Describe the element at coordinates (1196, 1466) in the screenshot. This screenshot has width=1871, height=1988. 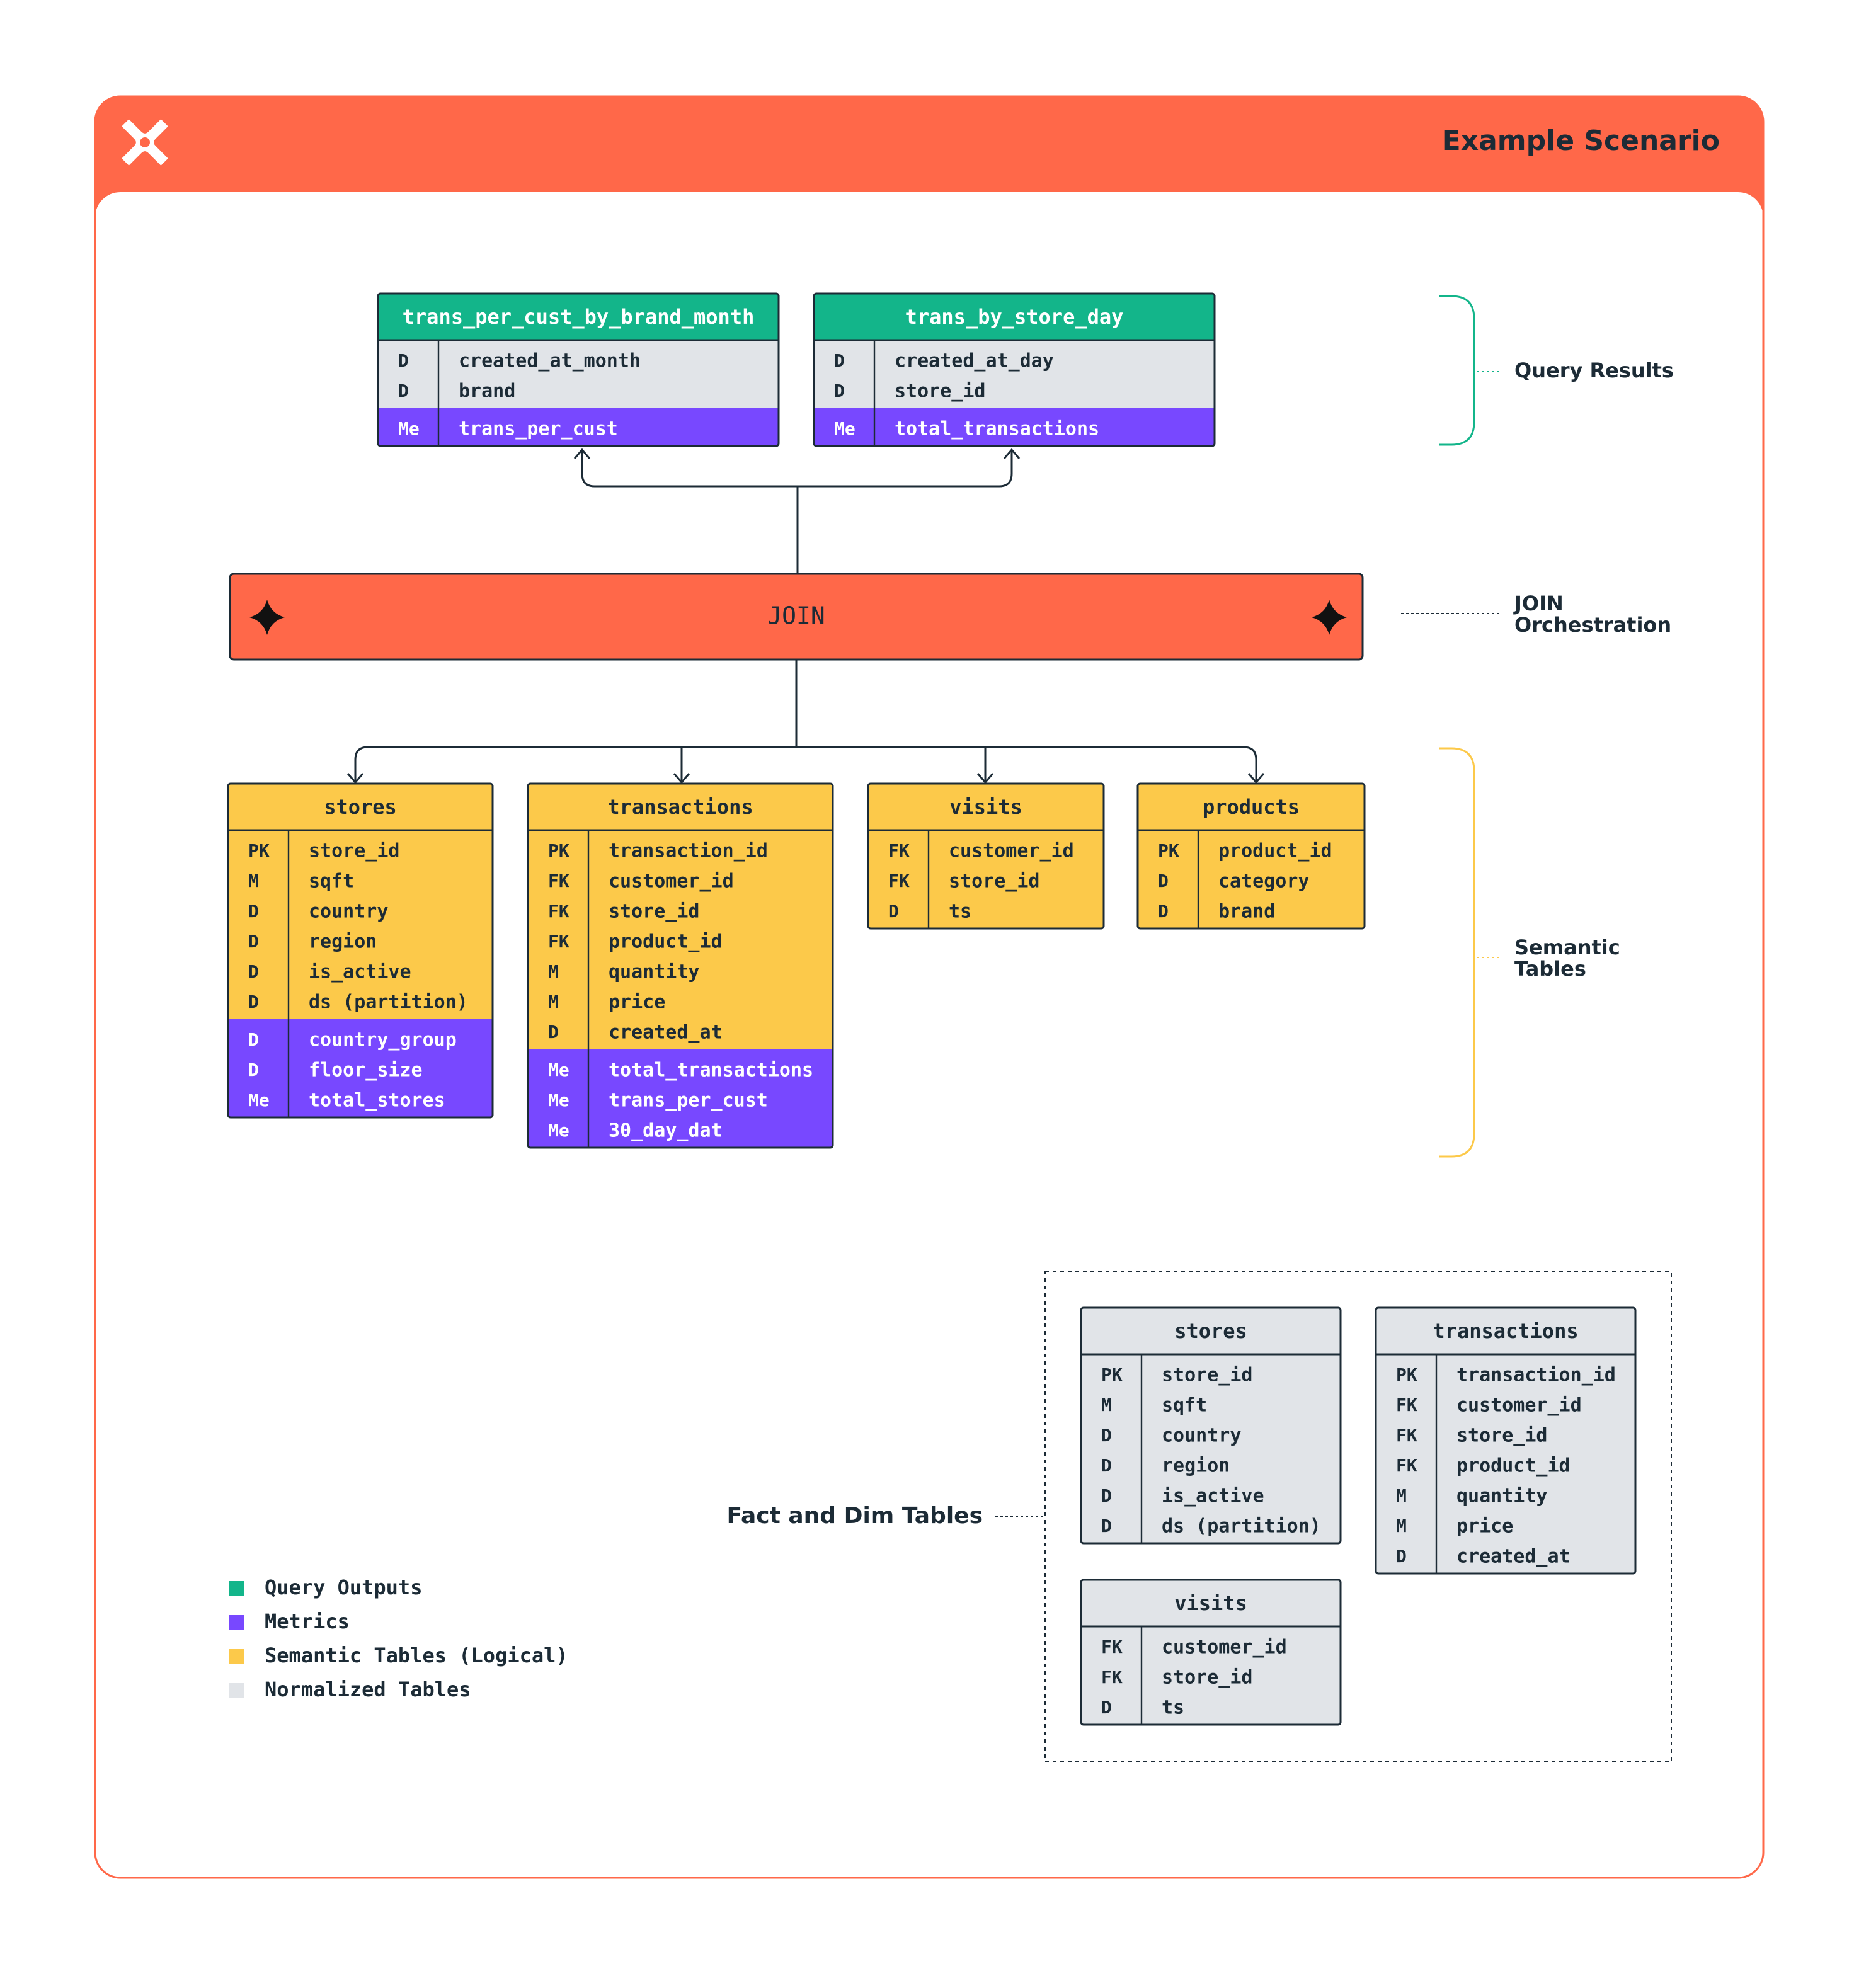
I see `field-name: region` at that location.